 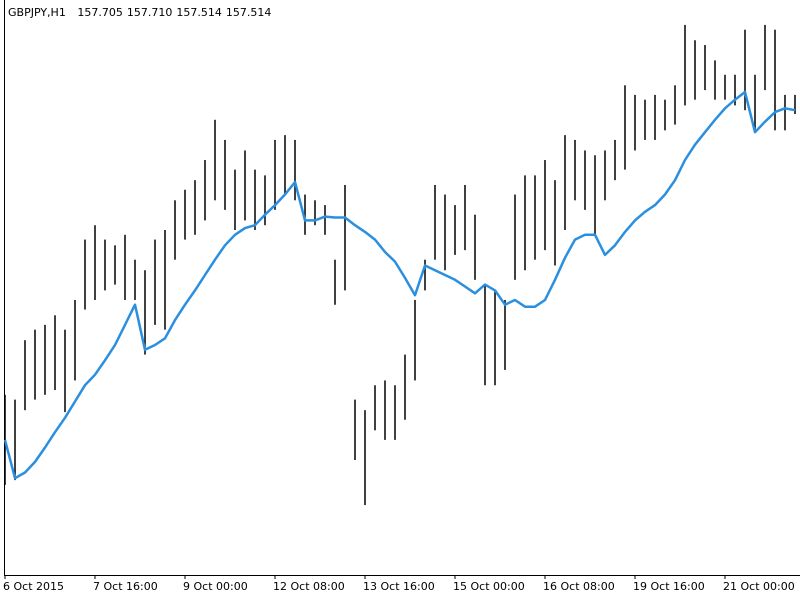 I want to click on x-tick-label: 15 Oct 00:00, so click(x=489, y=586).